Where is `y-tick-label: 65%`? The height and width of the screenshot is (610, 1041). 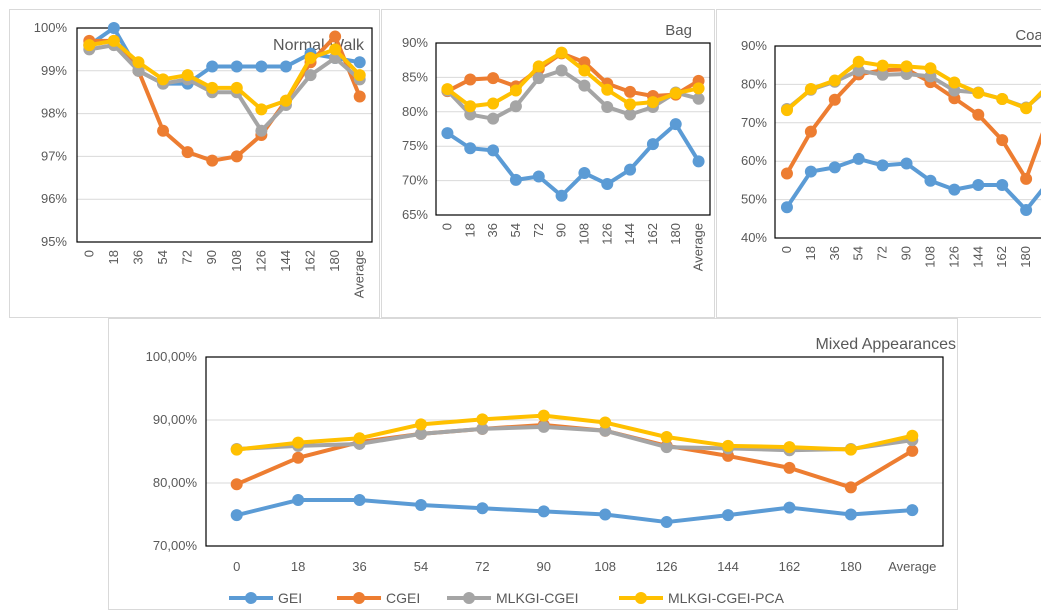
y-tick-label: 65% is located at coordinates (415, 214).